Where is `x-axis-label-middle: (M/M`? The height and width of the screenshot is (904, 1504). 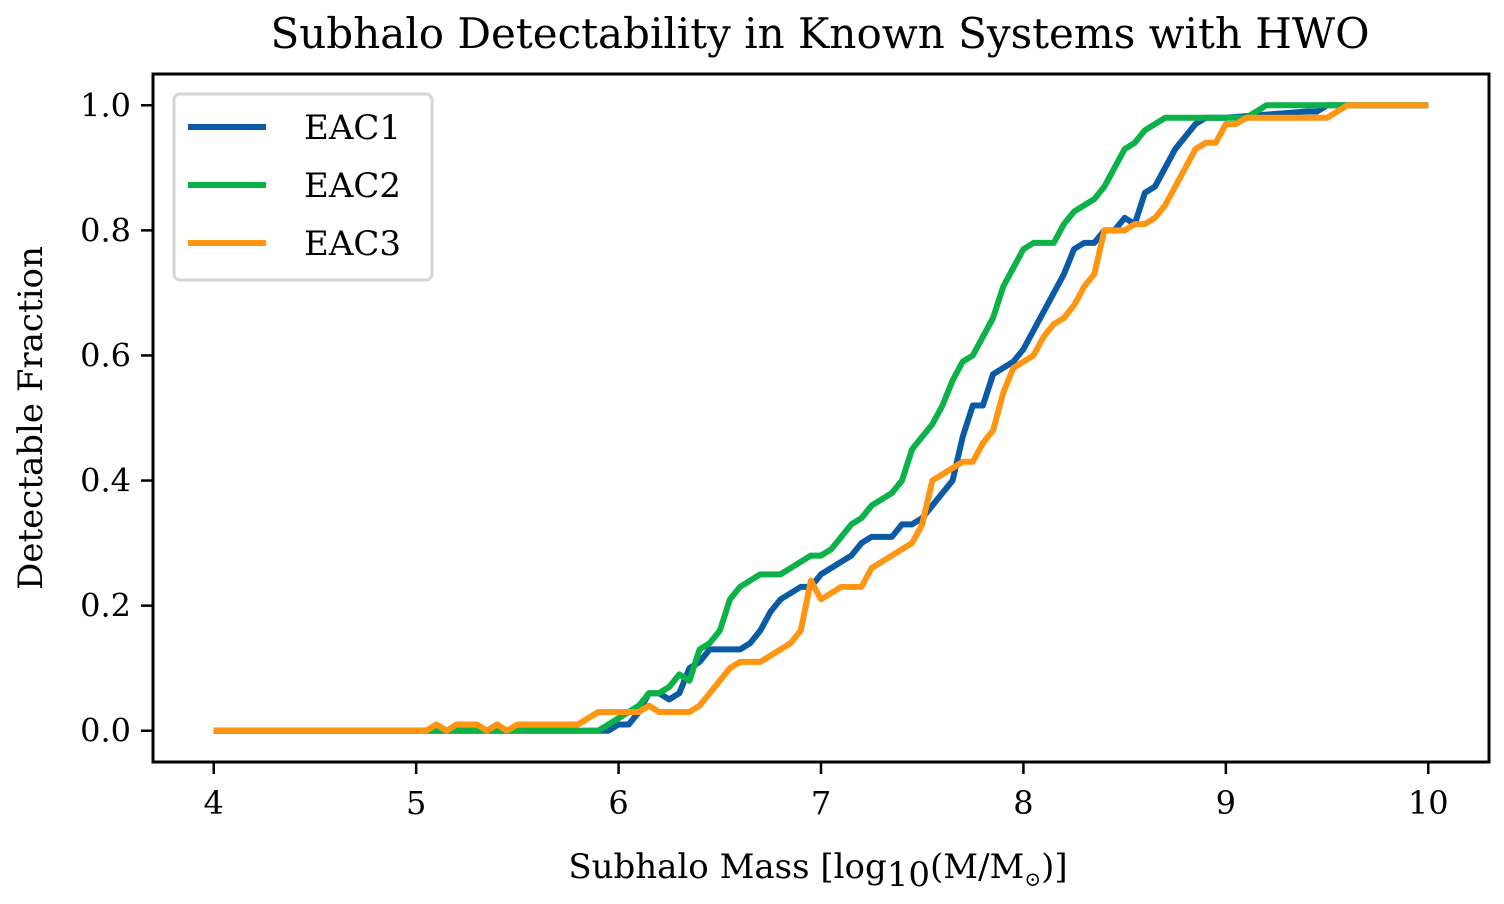 x-axis-label-middle: (M/M is located at coordinates (977, 867).